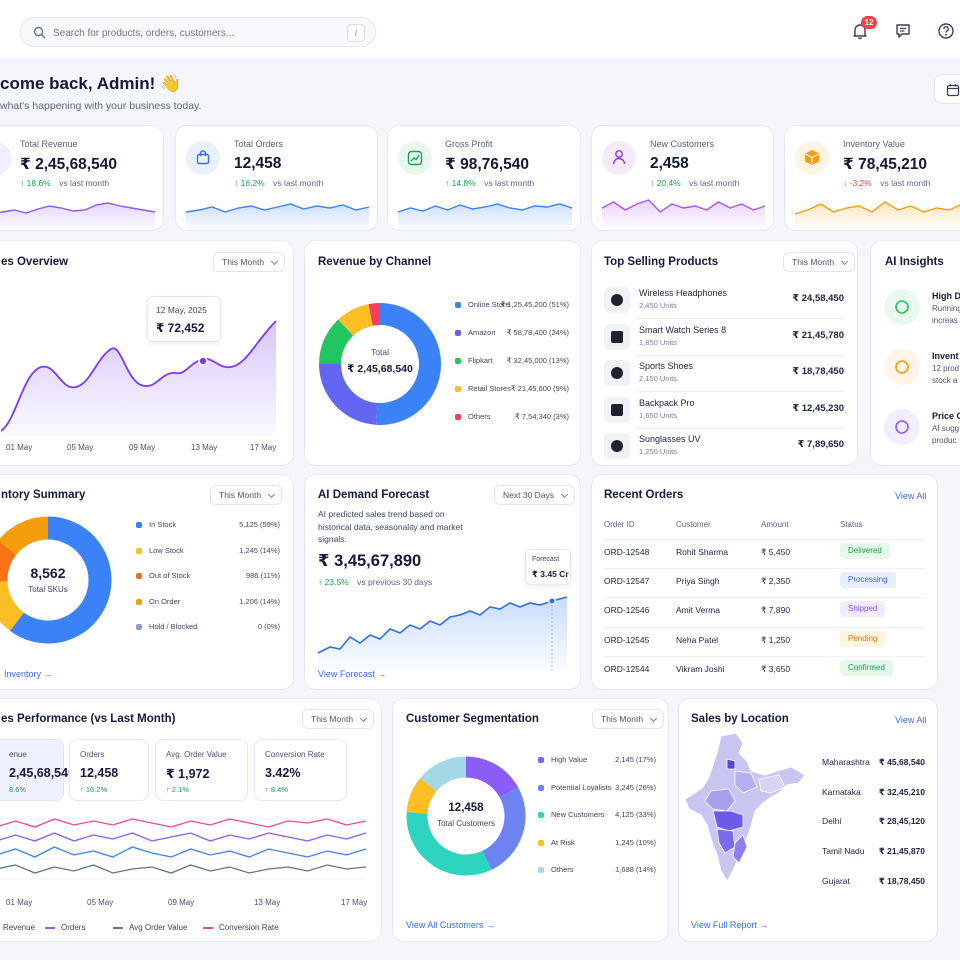 The height and width of the screenshot is (960, 960). I want to click on forecast-point, so click(552, 601).